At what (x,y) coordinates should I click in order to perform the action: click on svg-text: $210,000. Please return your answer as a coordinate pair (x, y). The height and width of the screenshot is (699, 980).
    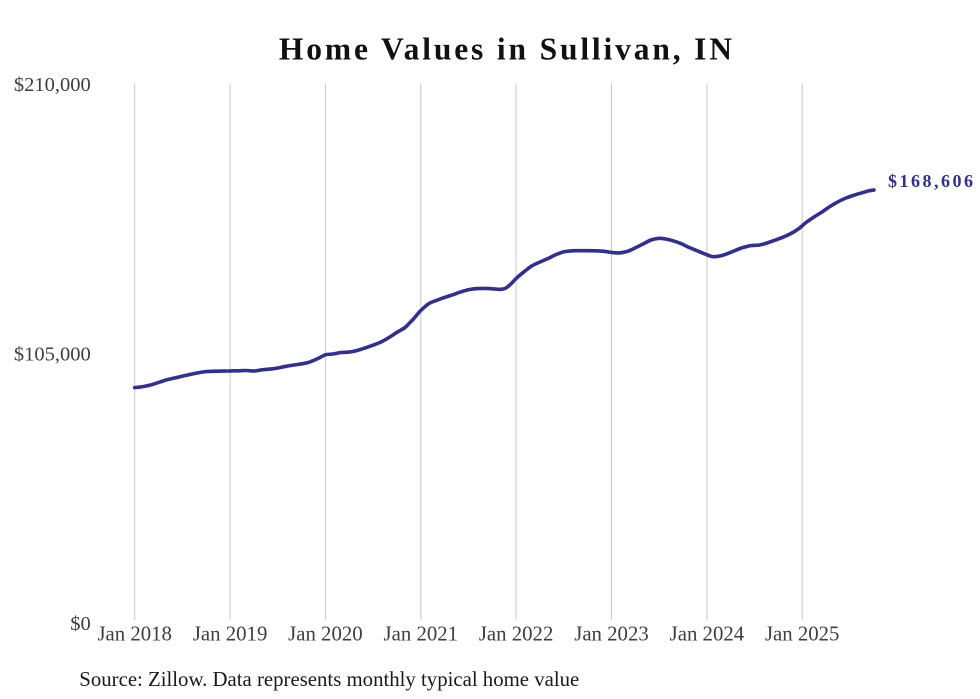
    Looking at the image, I should click on (52, 85).